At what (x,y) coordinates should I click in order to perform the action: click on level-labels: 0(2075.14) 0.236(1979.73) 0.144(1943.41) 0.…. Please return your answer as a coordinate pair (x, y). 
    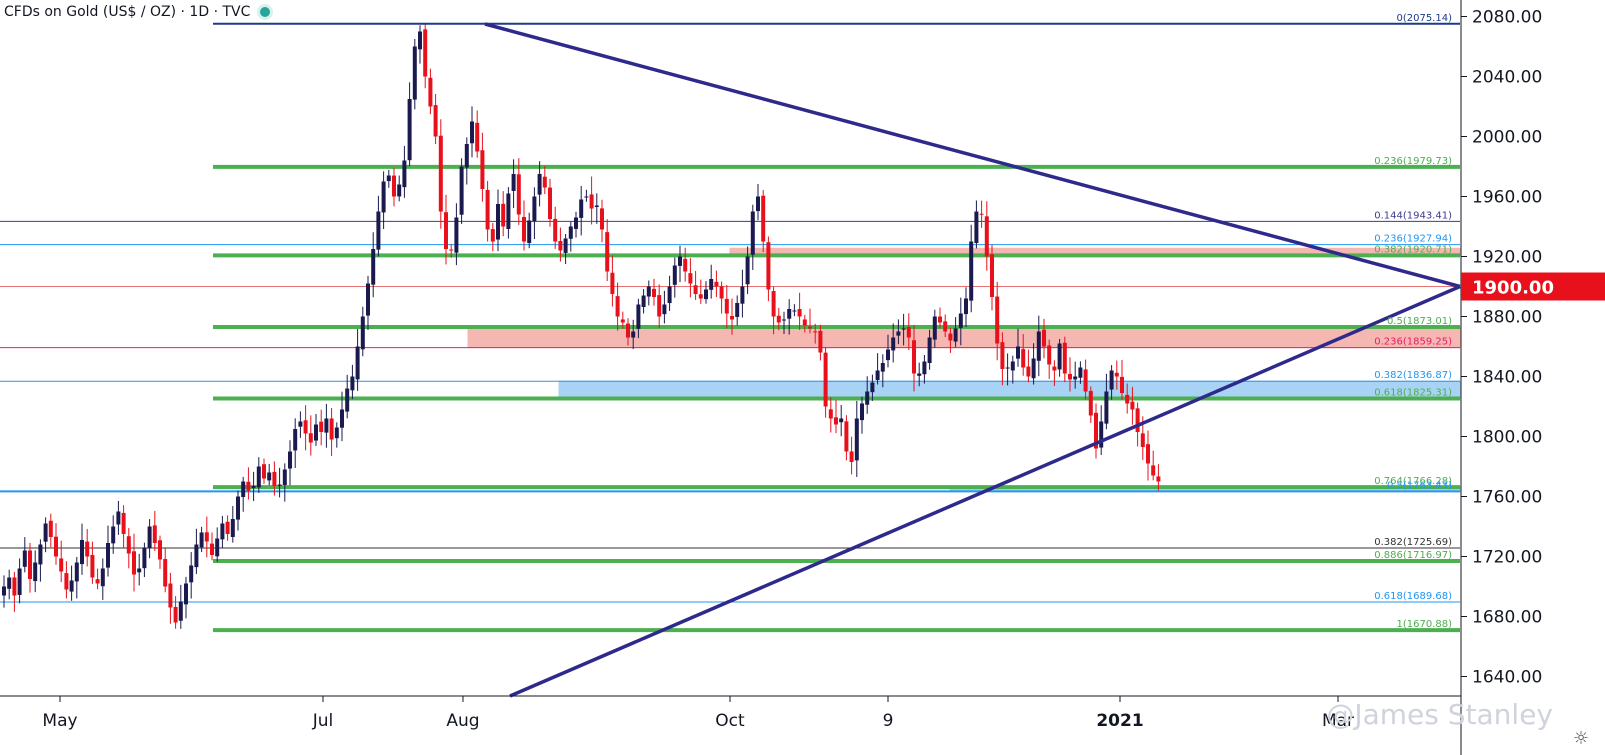
    Looking at the image, I should click on (1413, 321).